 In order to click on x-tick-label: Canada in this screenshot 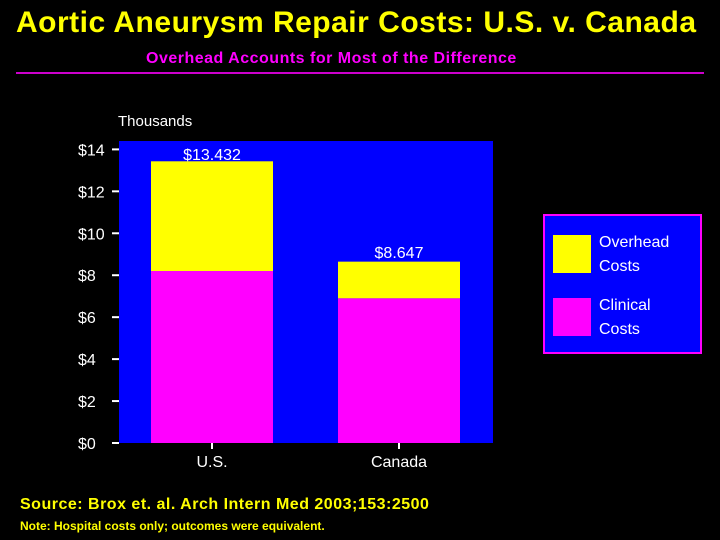, I will do `click(399, 462)`.